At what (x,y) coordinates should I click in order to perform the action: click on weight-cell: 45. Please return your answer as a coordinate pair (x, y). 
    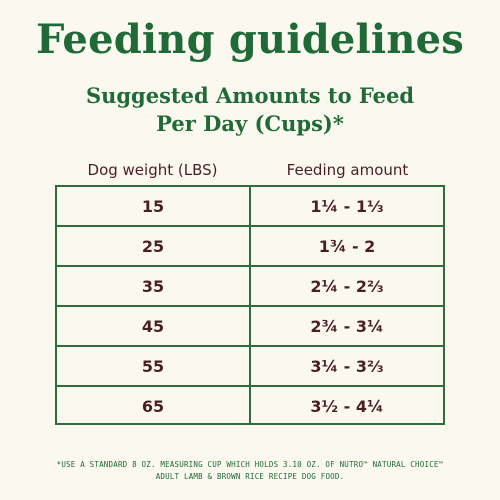
    Looking at the image, I should click on (154, 326).